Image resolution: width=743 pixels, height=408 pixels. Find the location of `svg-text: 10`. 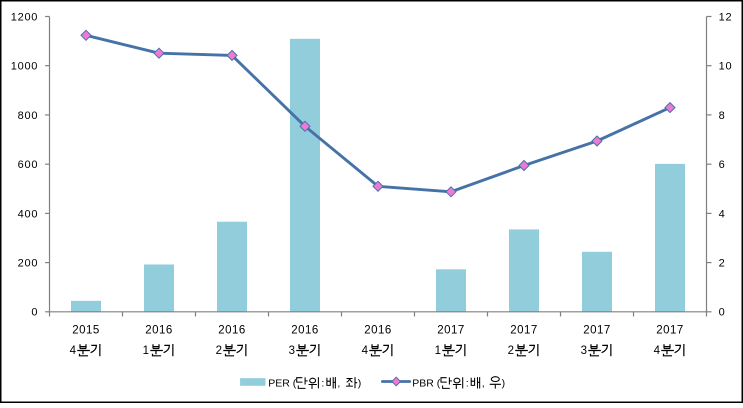

svg-text: 10 is located at coordinates (726, 67).